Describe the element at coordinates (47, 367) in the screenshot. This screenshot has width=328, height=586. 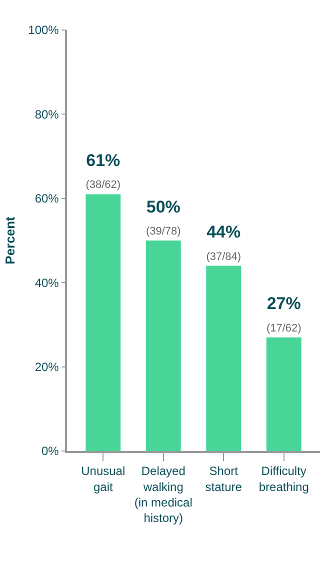
I see `y-tick-label: 20%` at that location.